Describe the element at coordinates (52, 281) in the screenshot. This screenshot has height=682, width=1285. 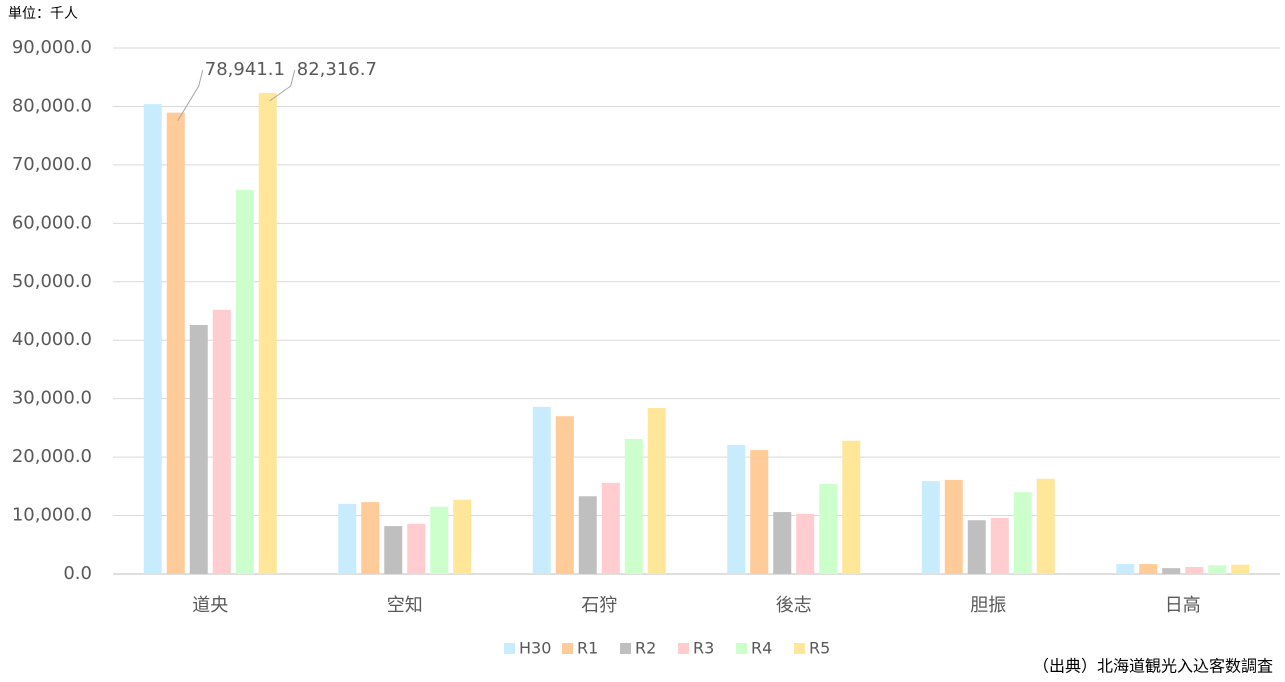
I see `y-tick-label: 50,000.0` at that location.